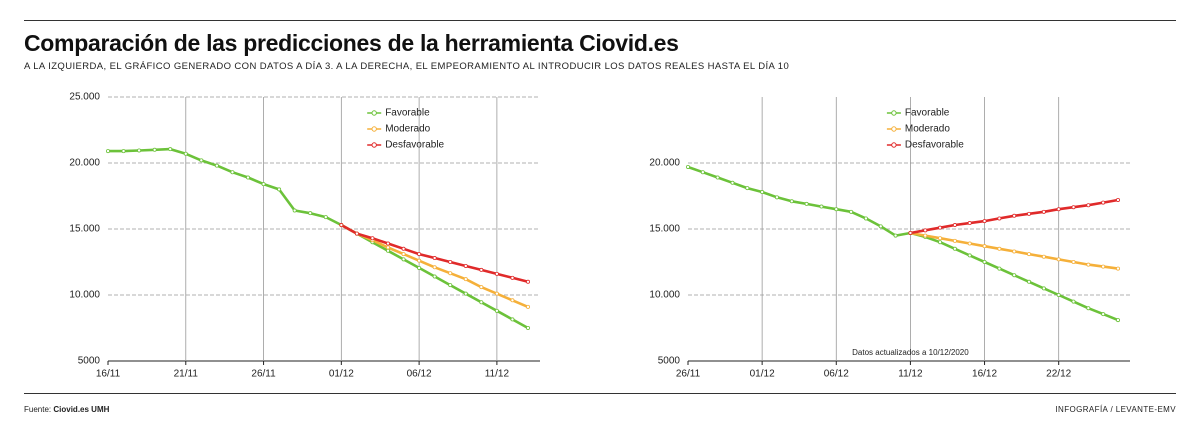  What do you see at coordinates (434, 253) in the screenshot?
I see `series-line` at bounding box center [434, 253].